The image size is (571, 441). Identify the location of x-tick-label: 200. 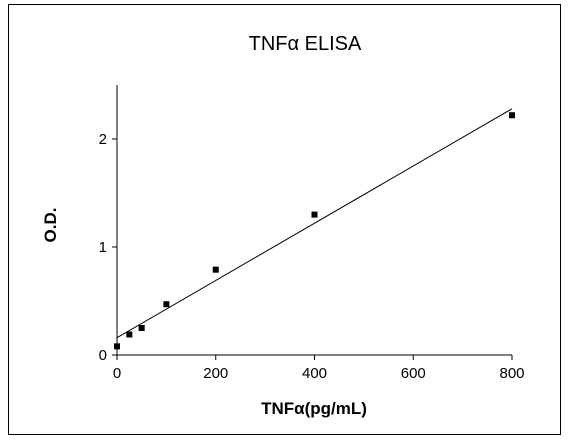
(215, 373).